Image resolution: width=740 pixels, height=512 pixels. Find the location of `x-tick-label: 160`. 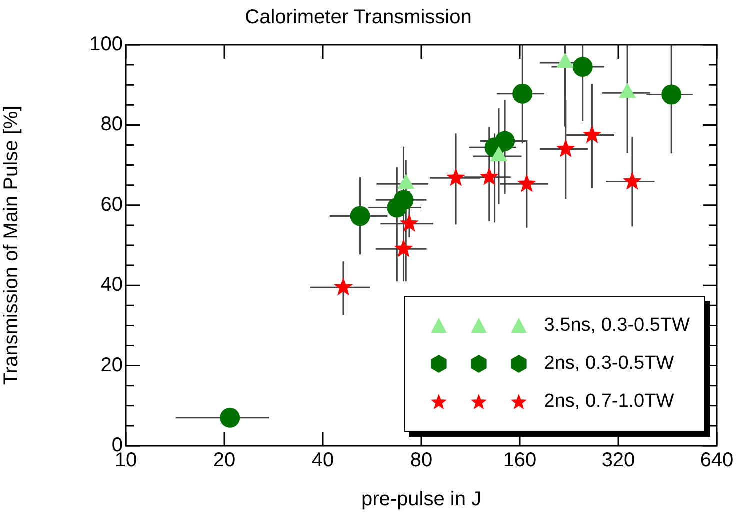

x-tick-label: 160 is located at coordinates (520, 461).